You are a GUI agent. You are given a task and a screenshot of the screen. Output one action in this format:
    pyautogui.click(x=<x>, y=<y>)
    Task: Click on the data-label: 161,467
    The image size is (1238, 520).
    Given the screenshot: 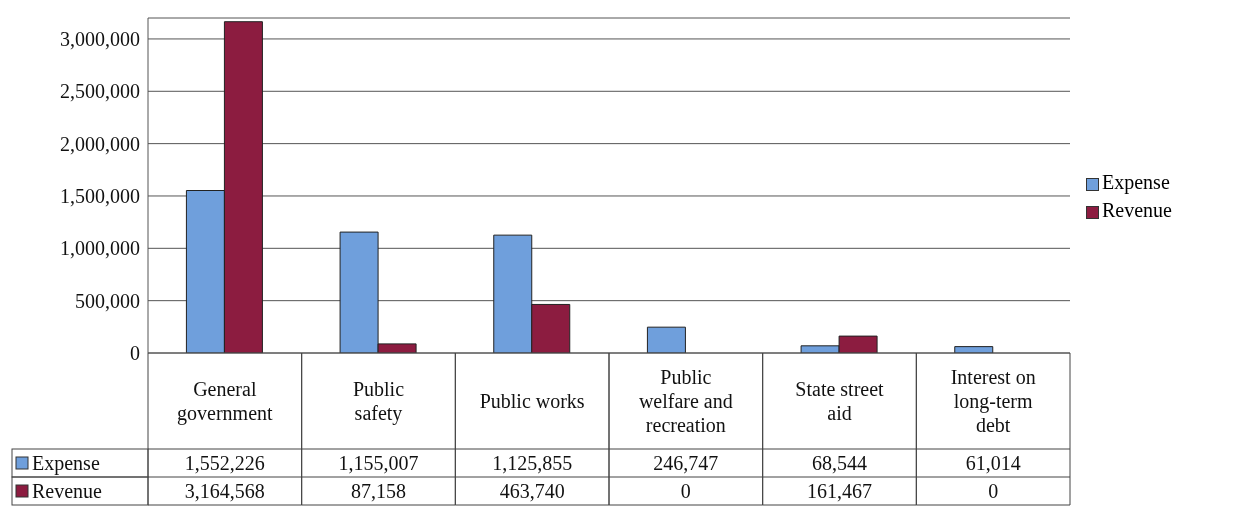 What is the action you would take?
    pyautogui.click(x=839, y=491)
    